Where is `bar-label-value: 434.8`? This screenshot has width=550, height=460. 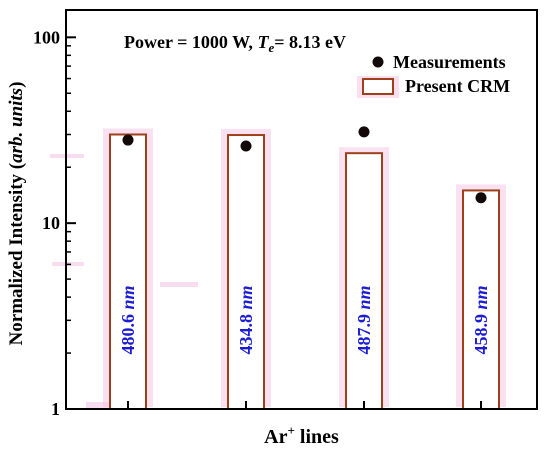
bar-label-value: 434.8 is located at coordinates (246, 332).